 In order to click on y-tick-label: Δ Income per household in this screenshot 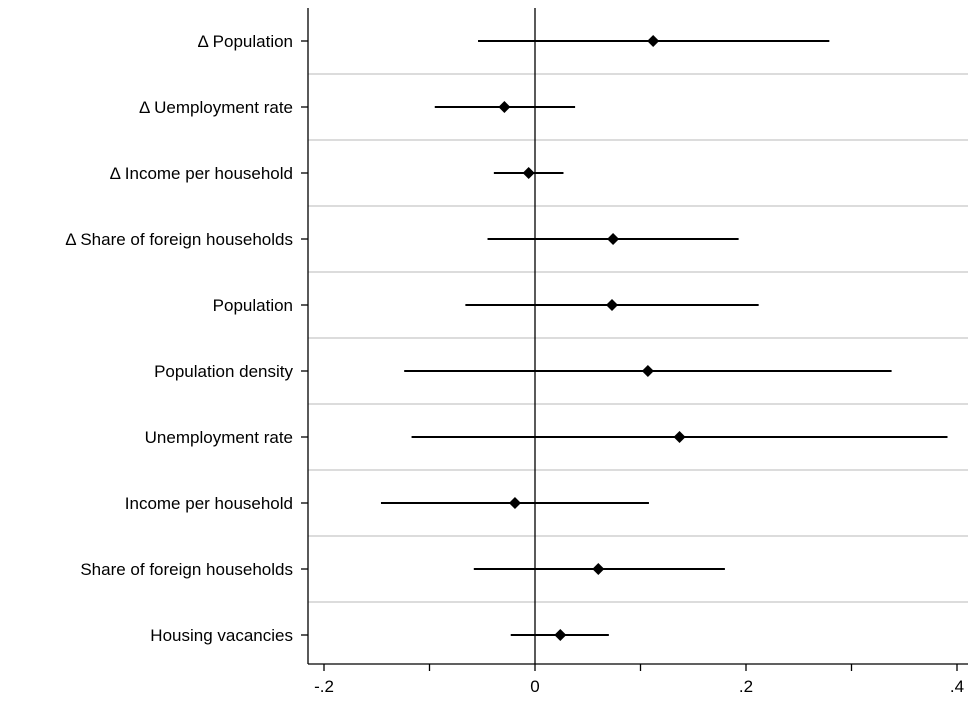, I will do `click(201, 173)`.